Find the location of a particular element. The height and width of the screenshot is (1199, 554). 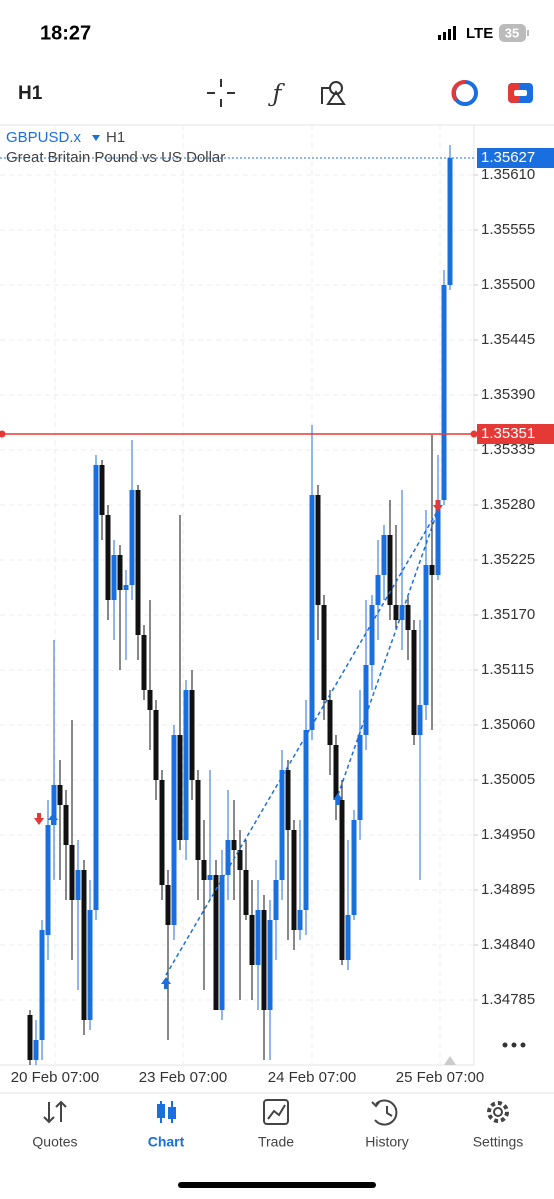

tab-label: History is located at coordinates (387, 1142).